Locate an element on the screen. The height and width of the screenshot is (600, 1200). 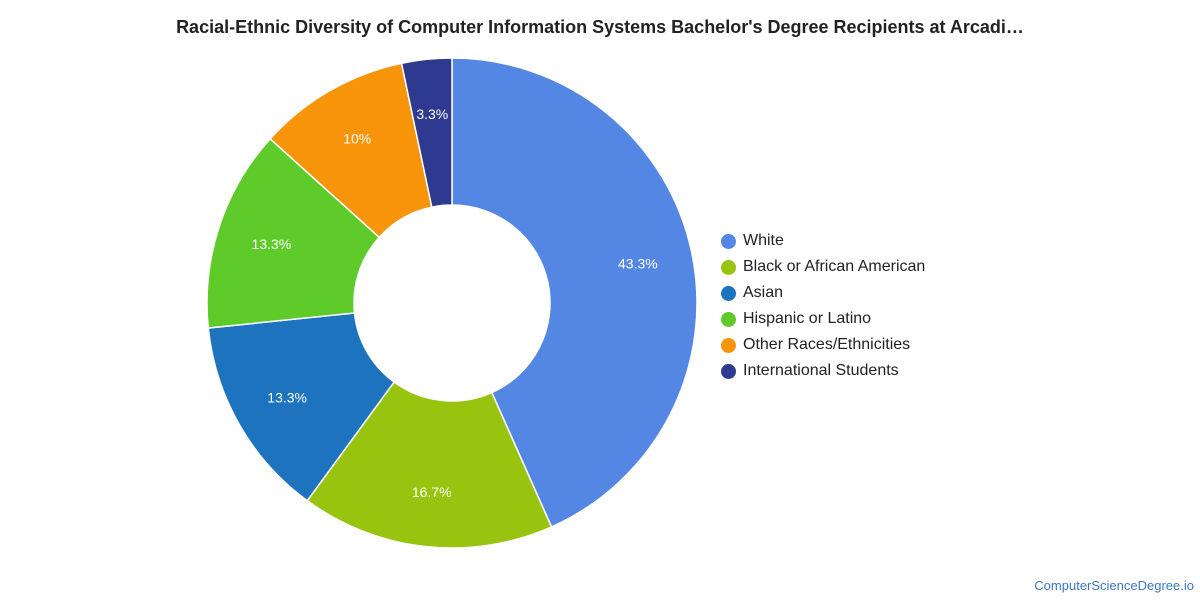
legend-label: Asian is located at coordinates (763, 292).